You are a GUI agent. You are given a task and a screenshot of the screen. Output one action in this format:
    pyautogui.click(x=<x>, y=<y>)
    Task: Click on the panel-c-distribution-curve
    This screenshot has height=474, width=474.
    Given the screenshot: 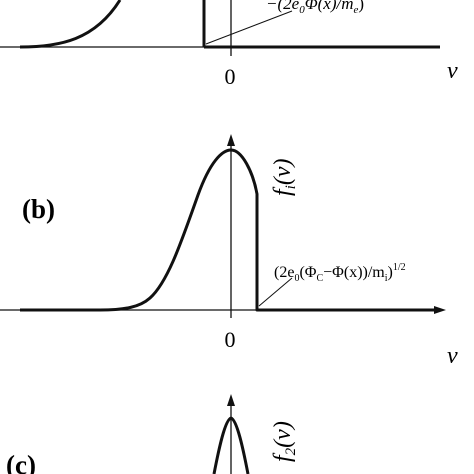 What is the action you would take?
    pyautogui.click(x=231, y=445)
    